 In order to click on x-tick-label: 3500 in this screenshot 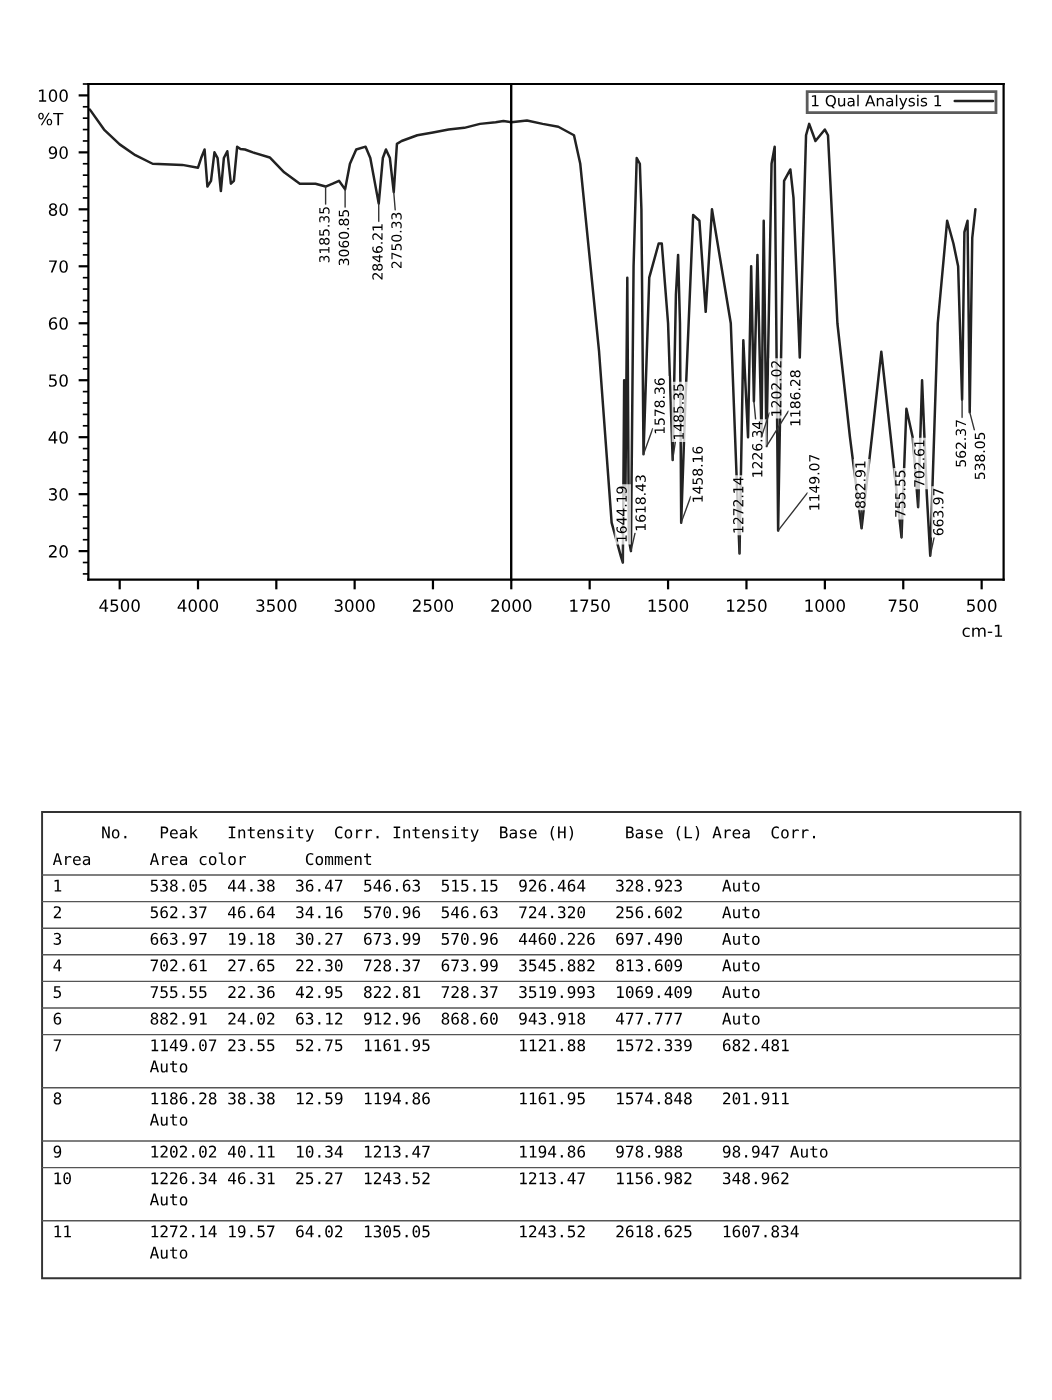, I will do `click(276, 605)`.